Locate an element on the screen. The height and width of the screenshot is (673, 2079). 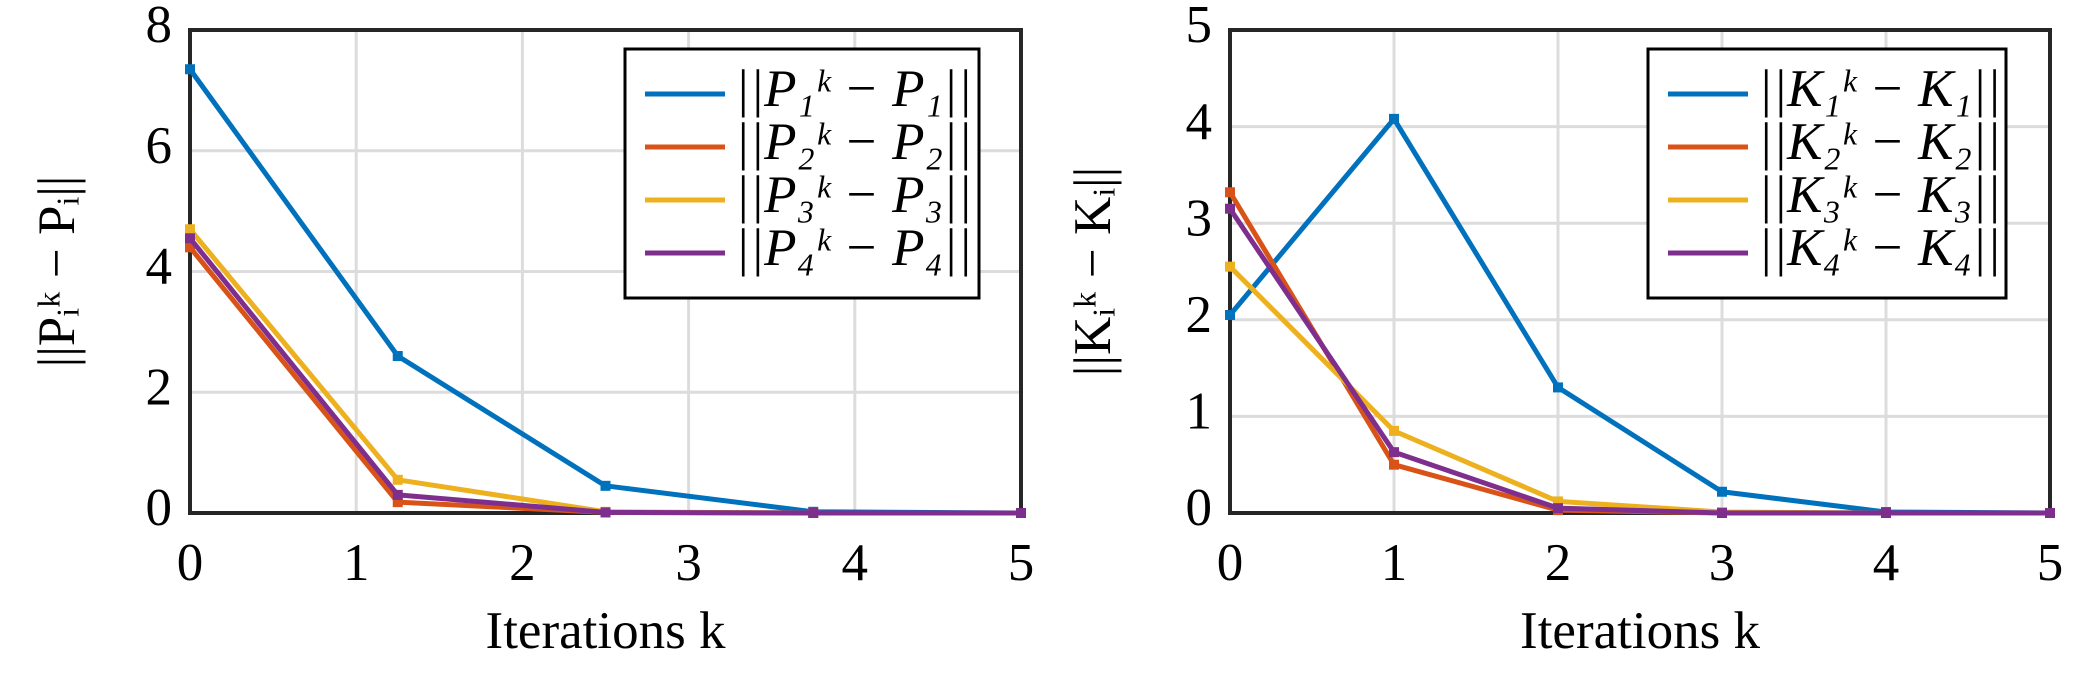
y-axis-label: ||Kᵢᵏ − Kᵢ|| is located at coordinates (1093, 271).